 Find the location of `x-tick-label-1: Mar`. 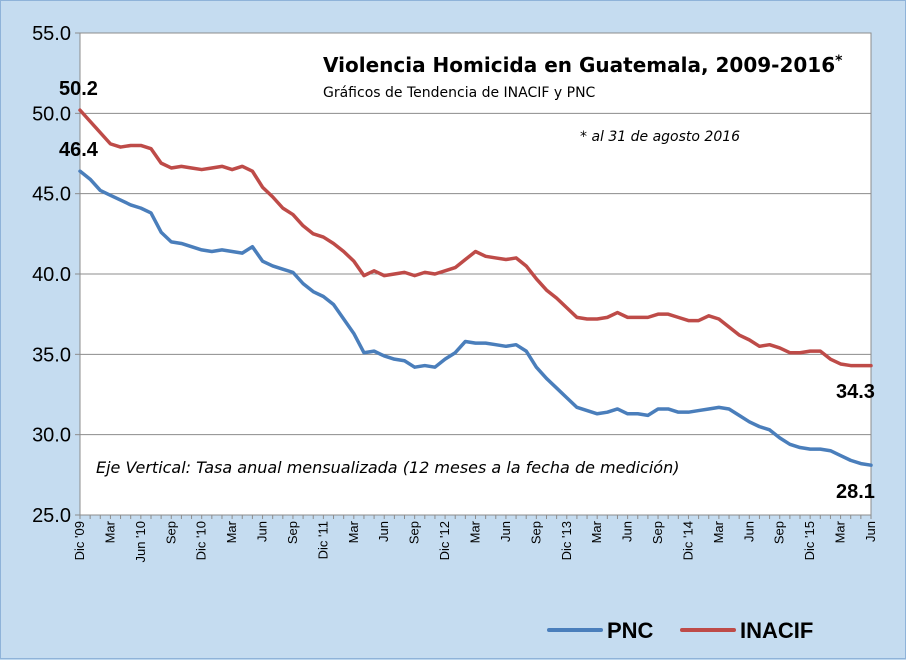

x-tick-label-1: Mar is located at coordinates (109, 531).